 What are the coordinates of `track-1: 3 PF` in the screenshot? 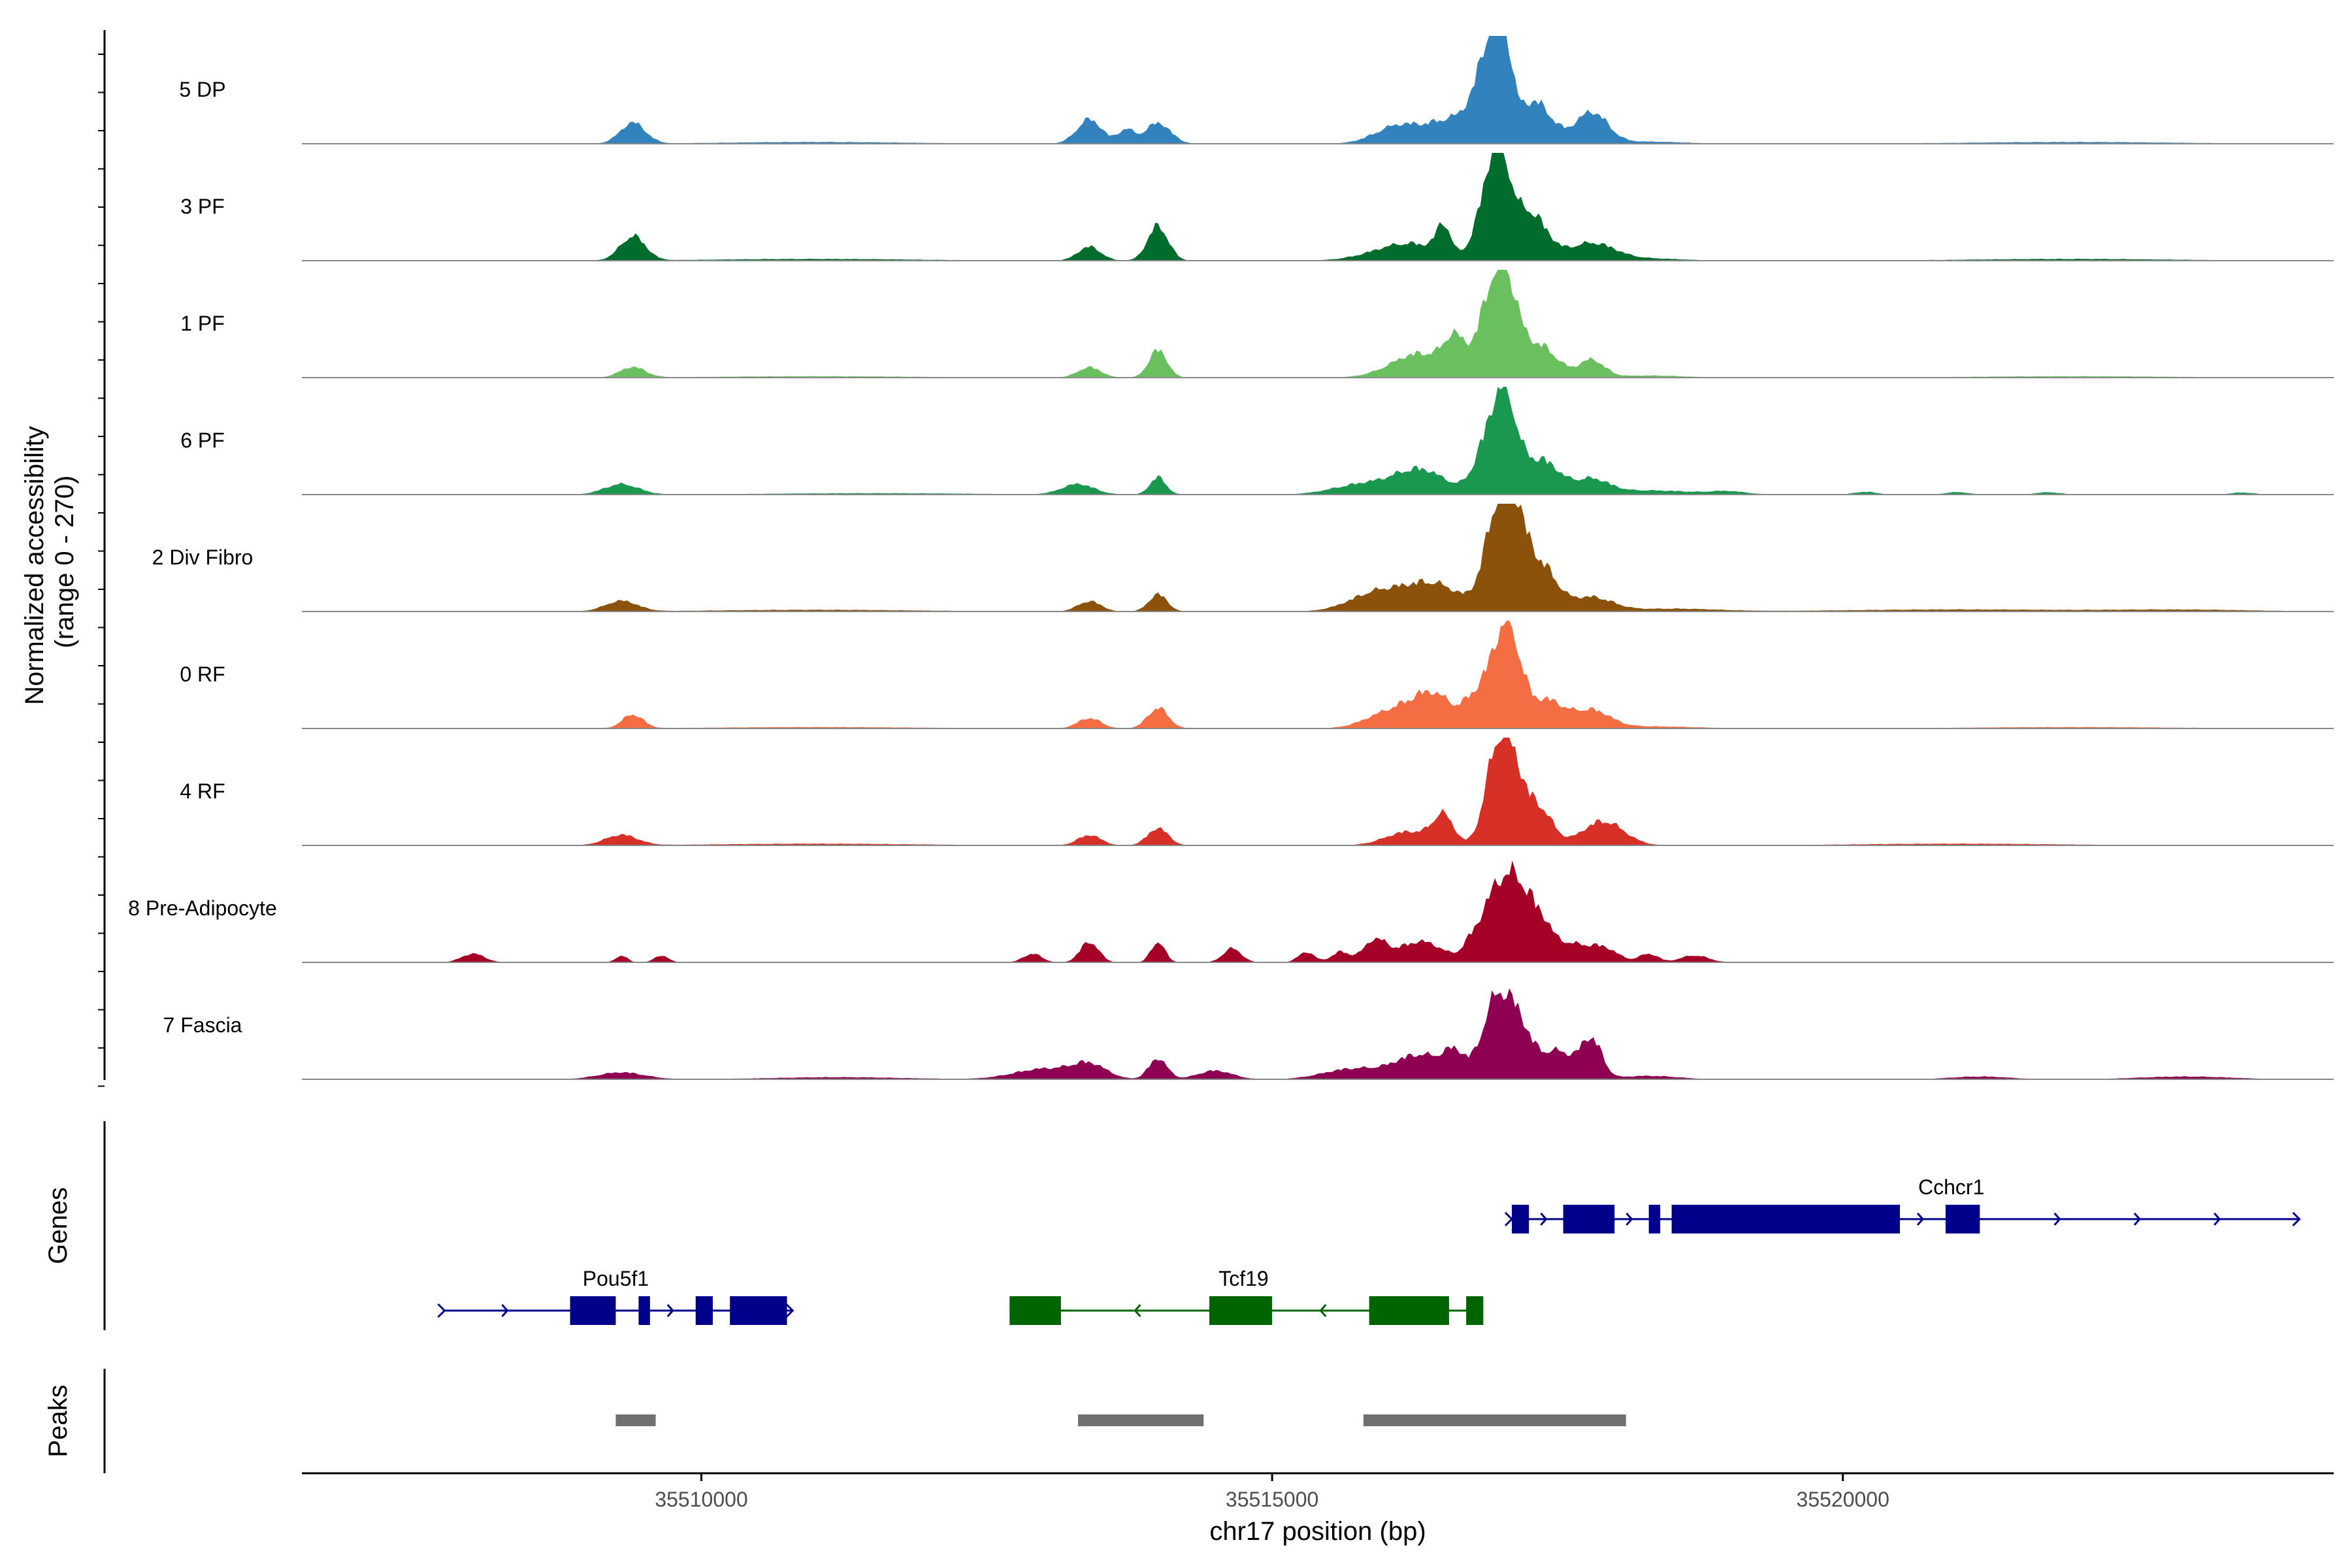 It's located at (1257, 207).